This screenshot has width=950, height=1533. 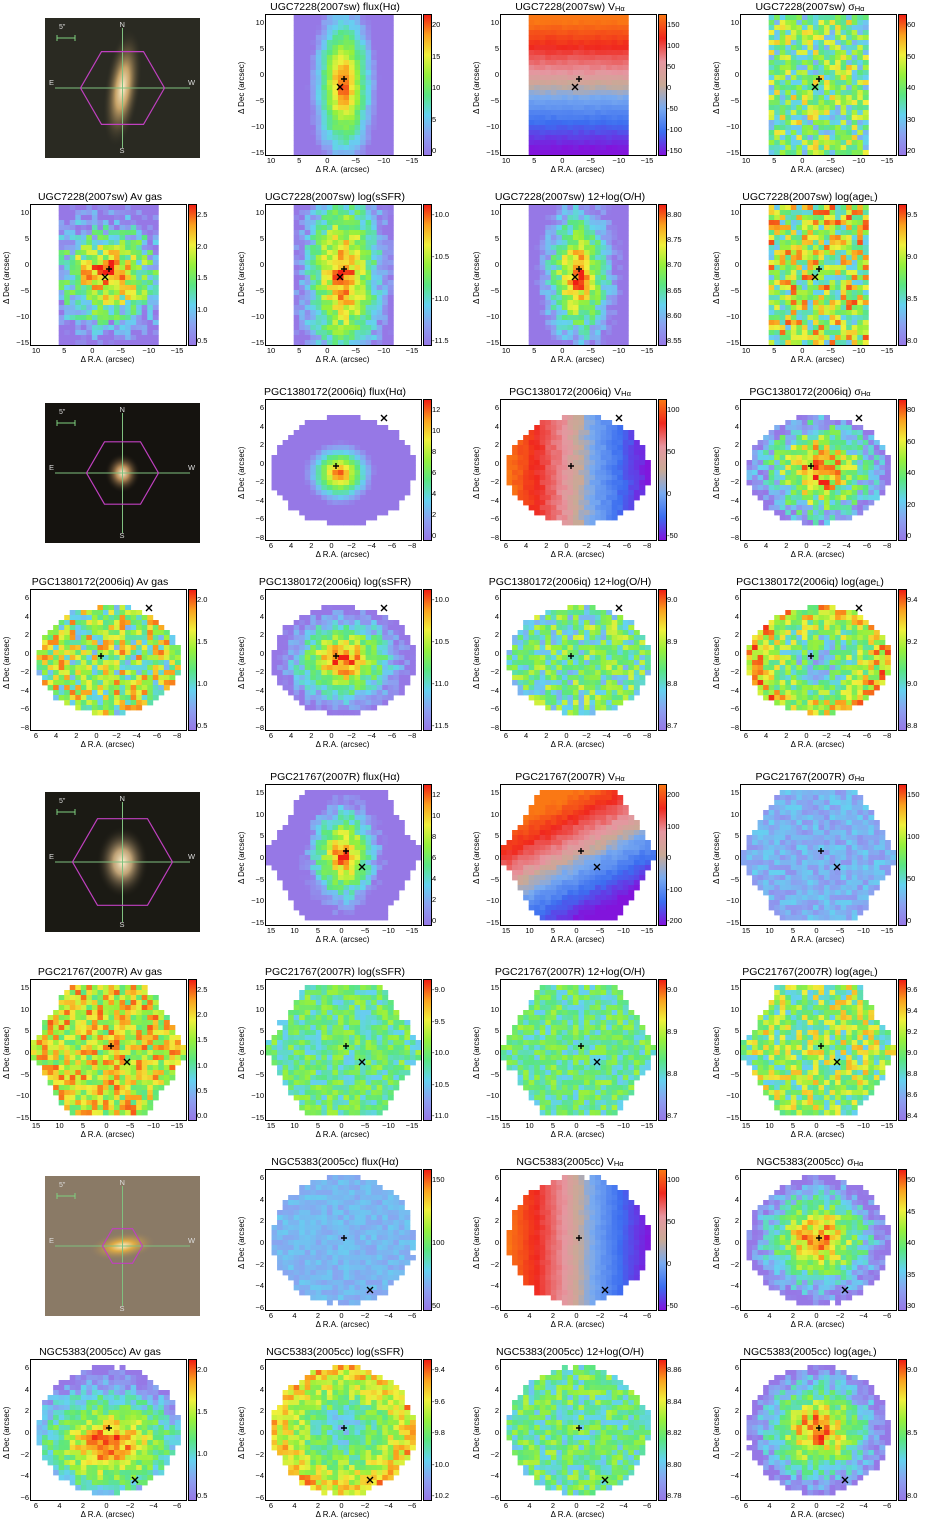 What do you see at coordinates (492, 792) in the screenshot?
I see `y-tick-label: 15` at bounding box center [492, 792].